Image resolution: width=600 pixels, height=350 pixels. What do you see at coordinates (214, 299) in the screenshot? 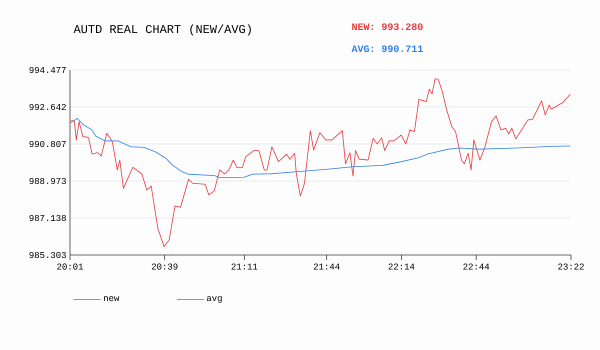
I see `legend-label: avg` at bounding box center [214, 299].